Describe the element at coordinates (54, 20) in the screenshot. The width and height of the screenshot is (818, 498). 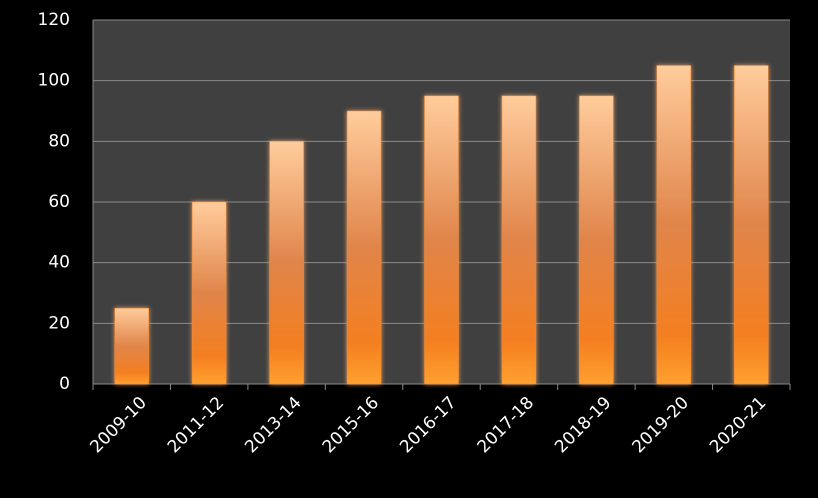
I see `y-tick-label: 120` at that location.